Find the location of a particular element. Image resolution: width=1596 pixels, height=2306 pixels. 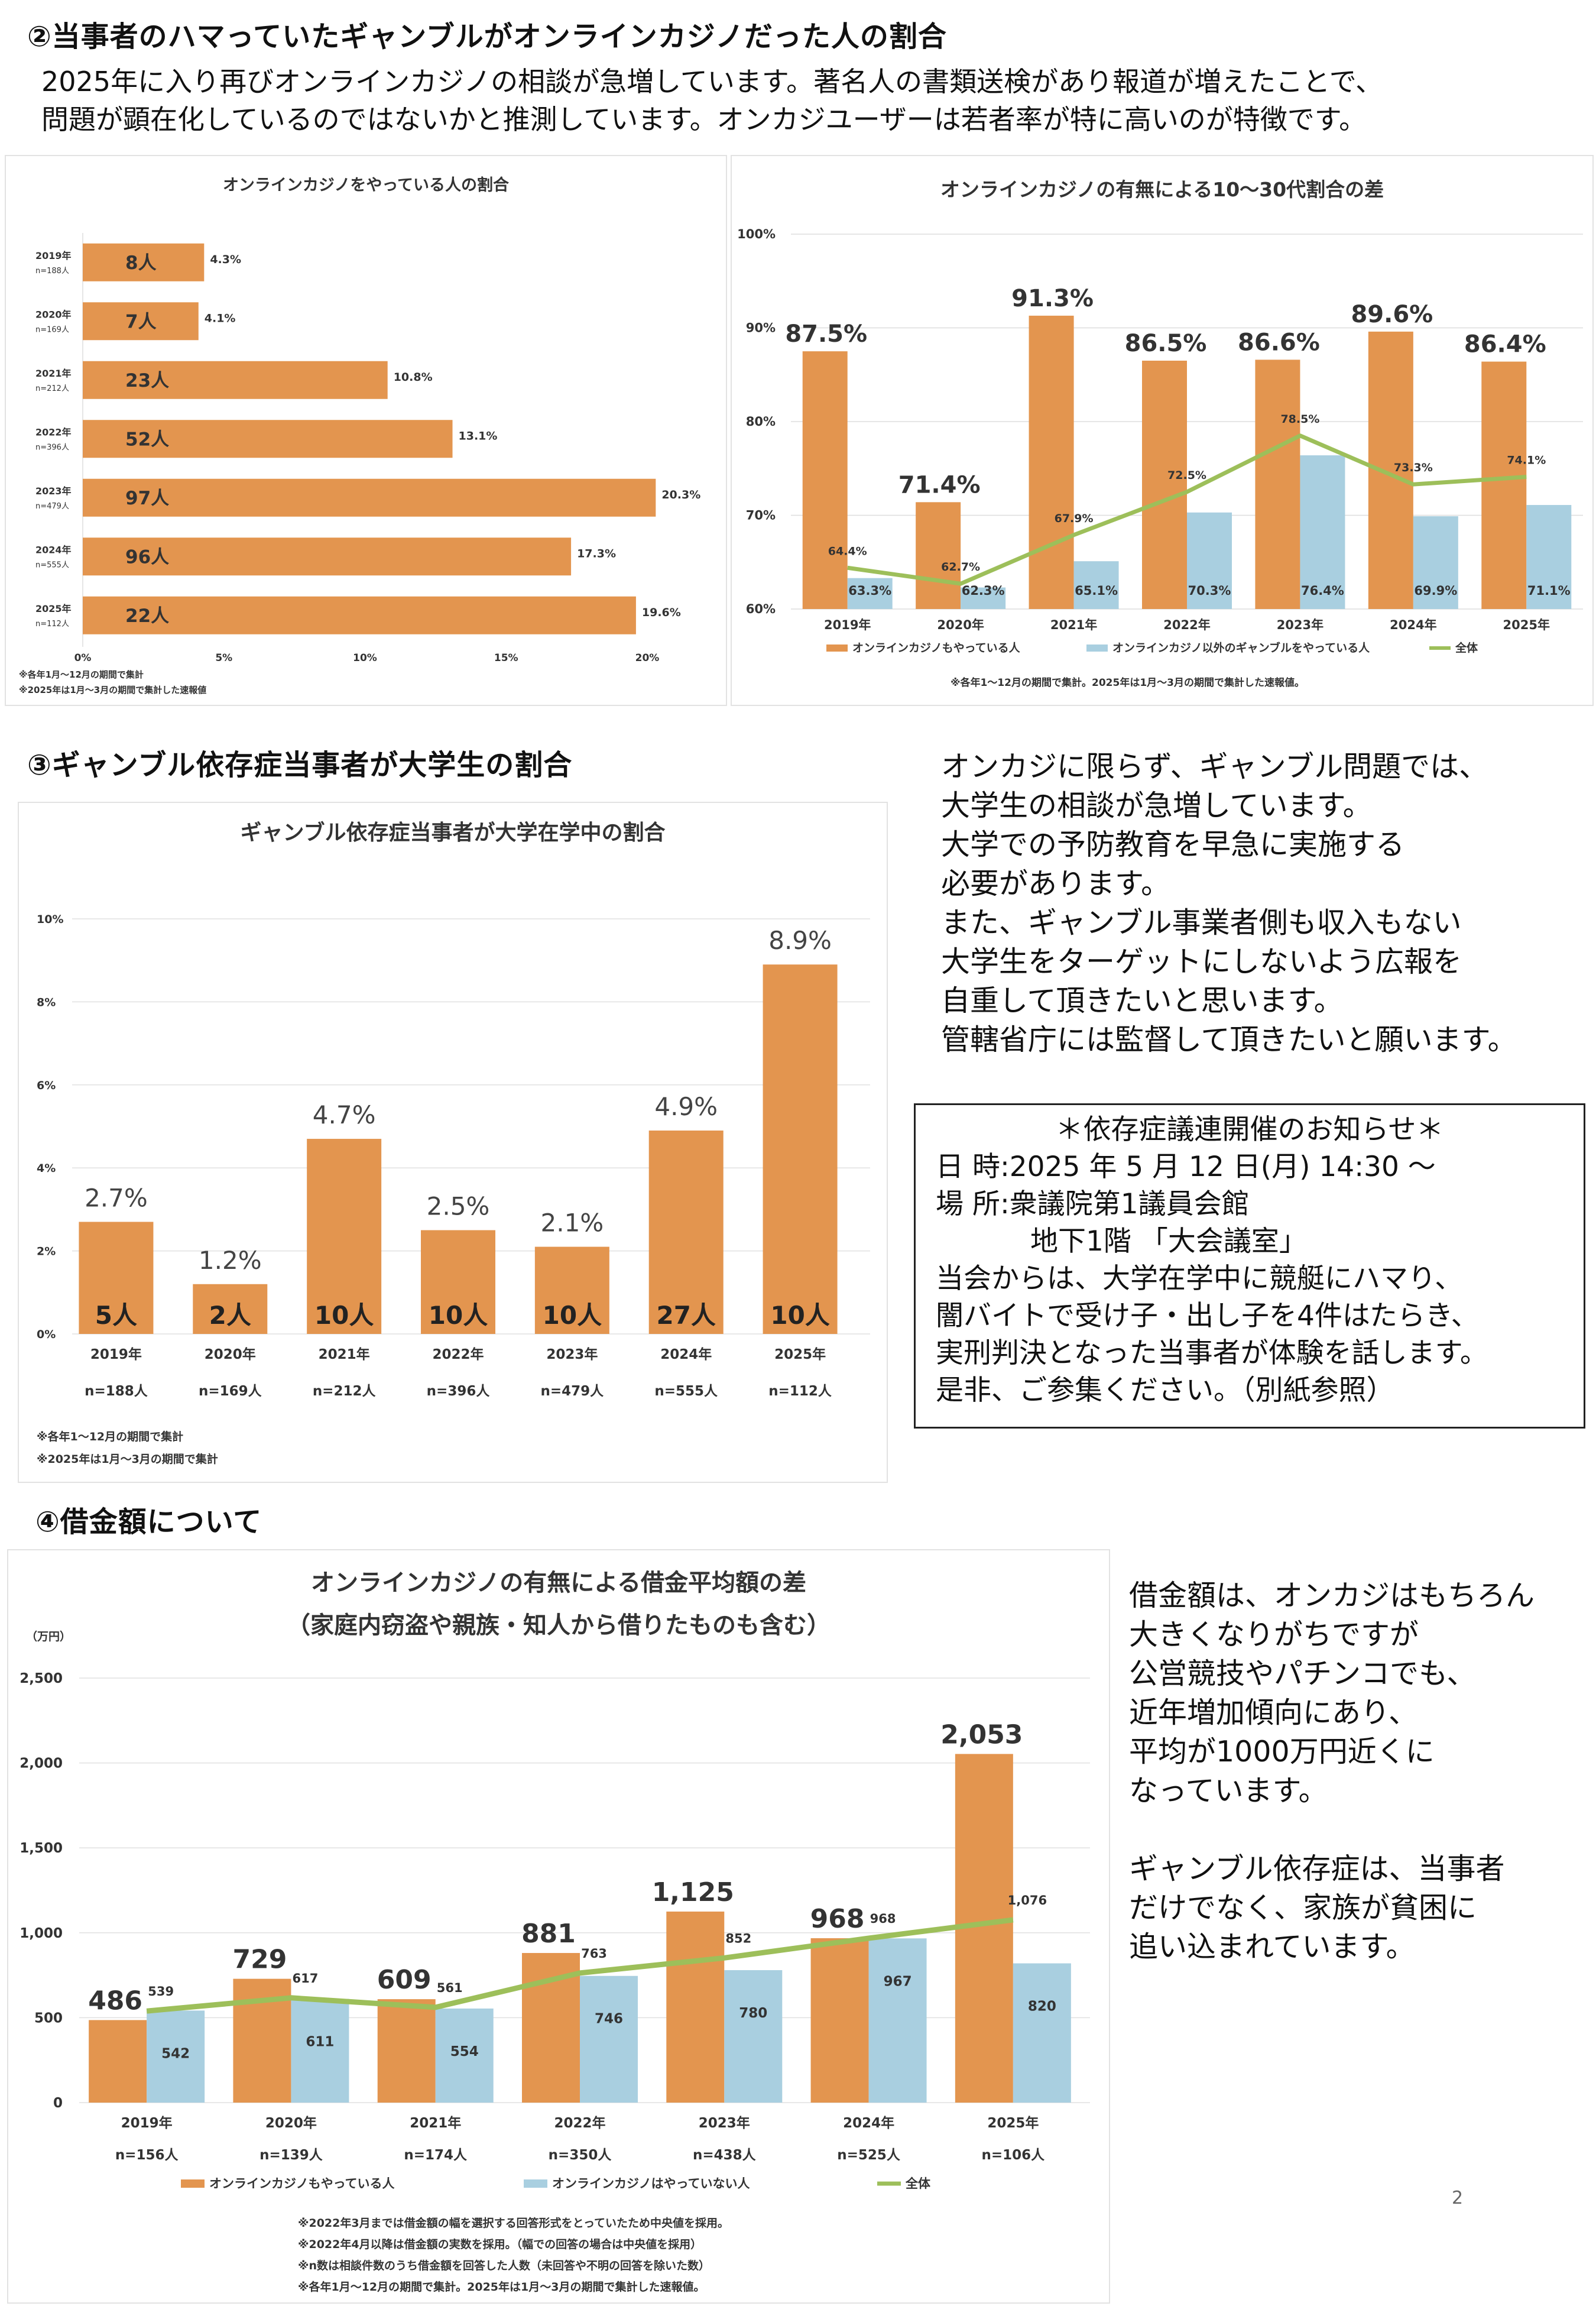

side-text-line is located at coordinates (1359, 1830).